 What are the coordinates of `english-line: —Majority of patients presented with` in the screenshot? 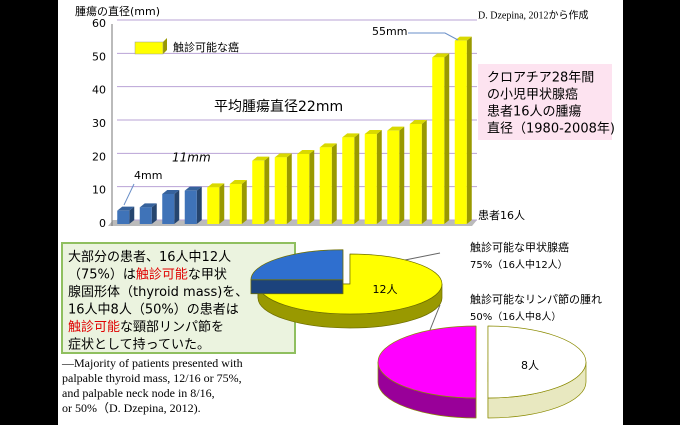 It's located at (152, 363).